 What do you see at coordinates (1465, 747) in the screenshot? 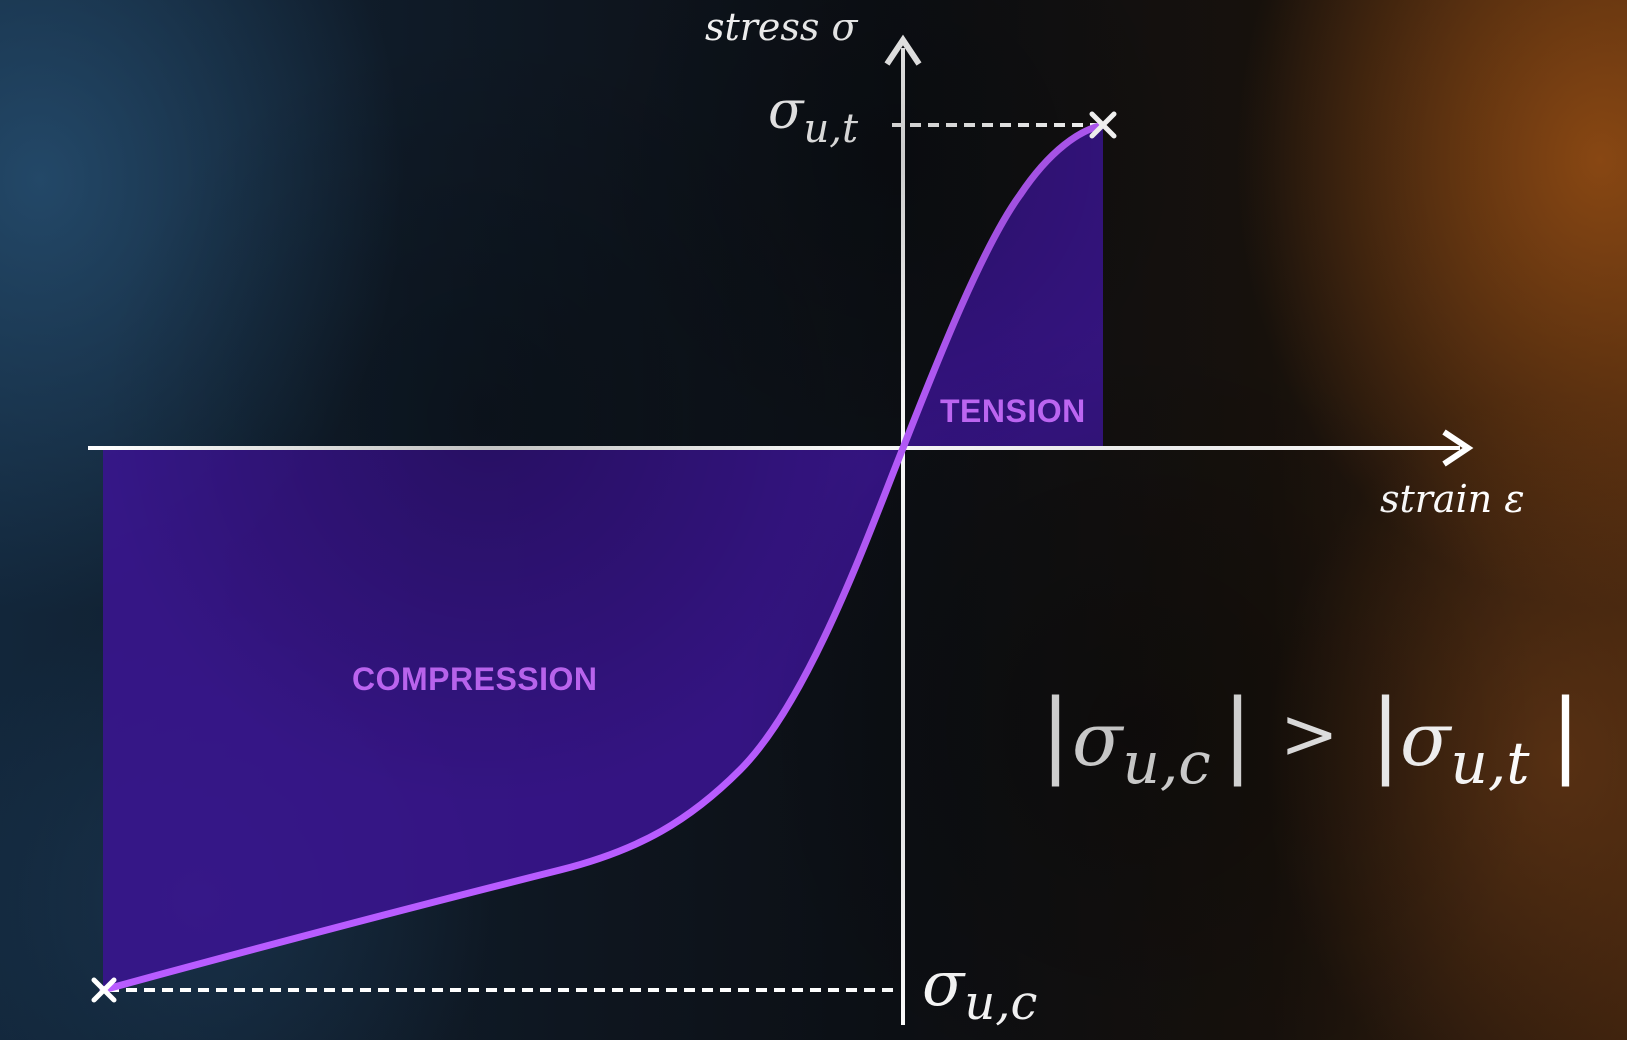
I see `inequality-rhs: σu,t` at bounding box center [1465, 747].